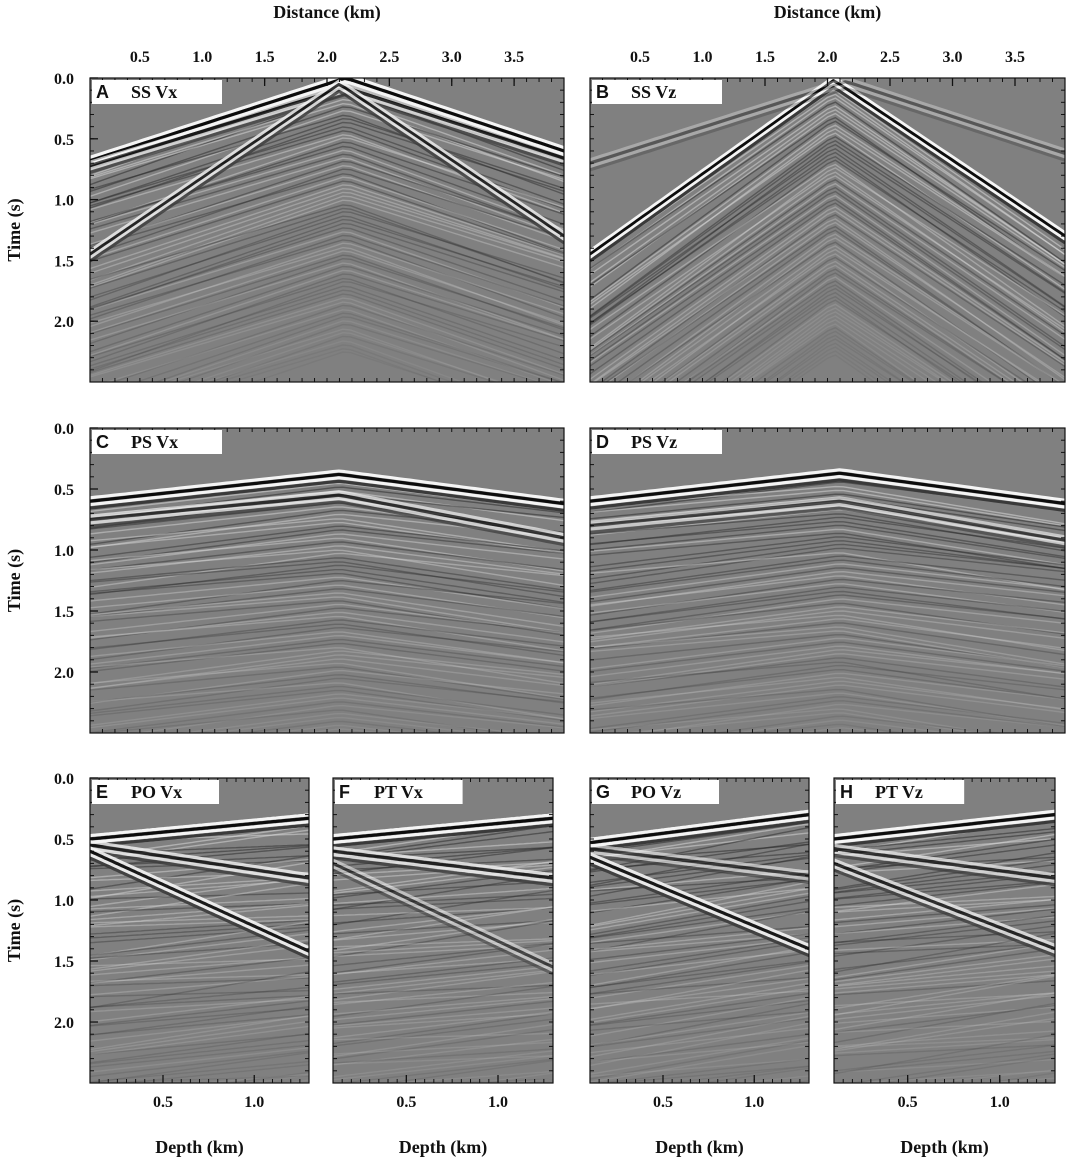 The width and height of the screenshot is (1072, 1163). I want to click on panel-H: 0.5 1.0 H PT Vz Depth (km), so click(944, 967).